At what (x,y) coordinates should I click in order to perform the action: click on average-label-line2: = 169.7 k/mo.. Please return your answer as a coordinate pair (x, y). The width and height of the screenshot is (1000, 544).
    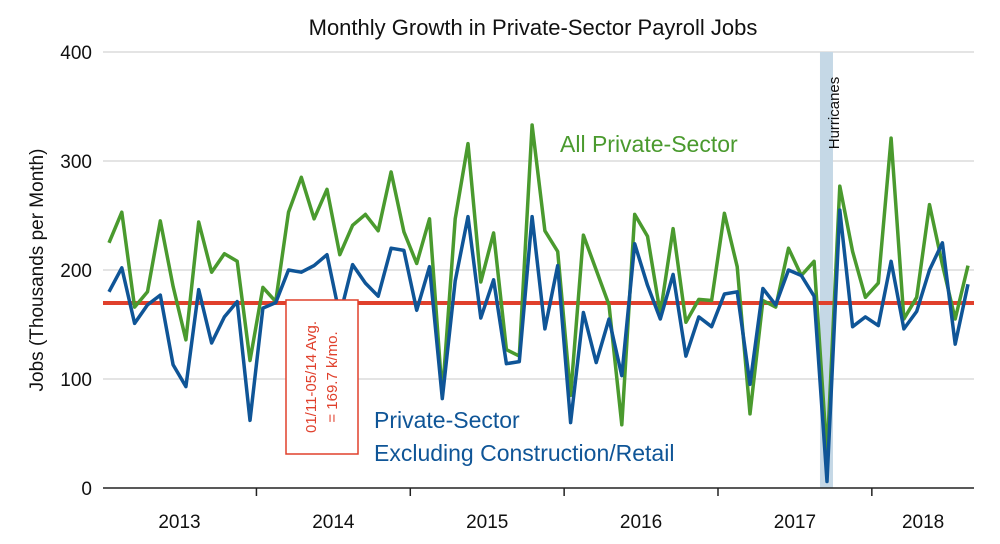
    Looking at the image, I should click on (332, 376).